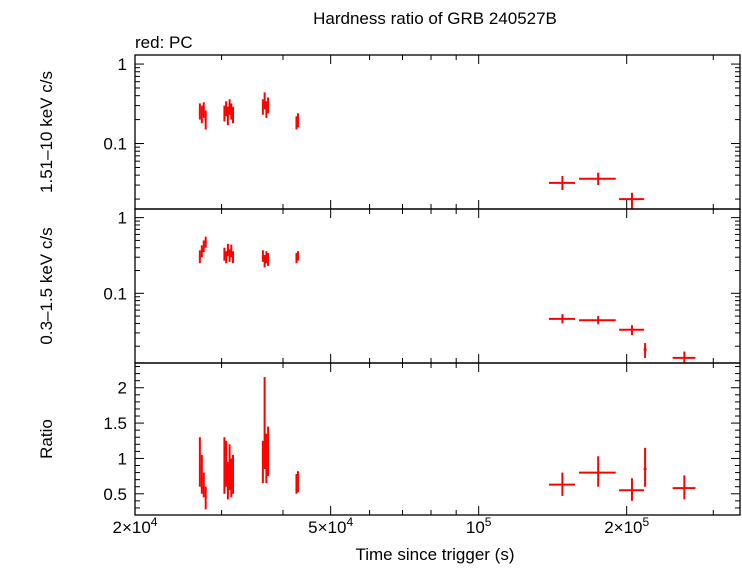 This screenshot has height=571, width=742. I want to click on chart-subtitle: red: PC, so click(164, 42).